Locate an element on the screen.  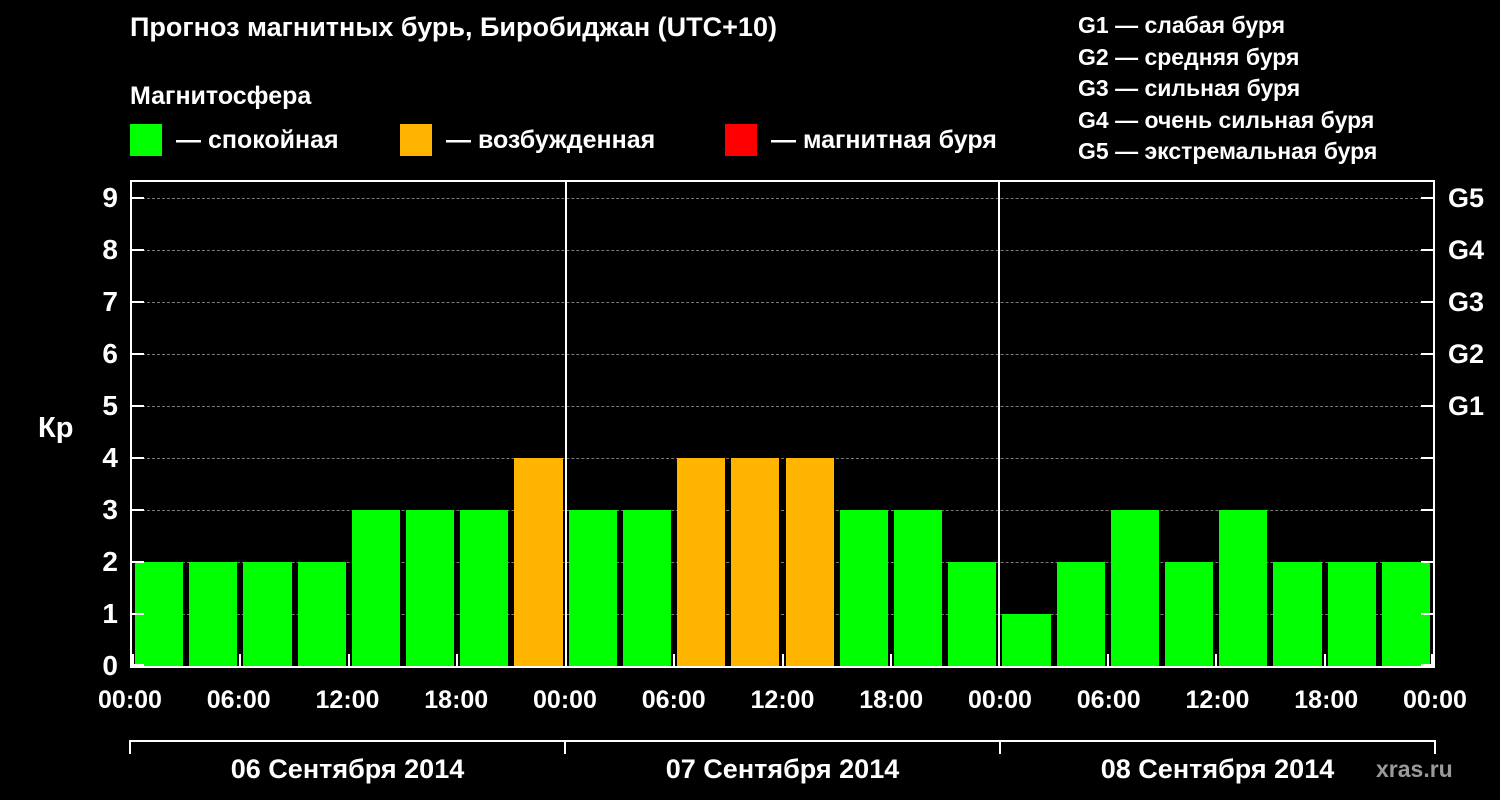
watermark: xras.ru is located at coordinates (1414, 769).